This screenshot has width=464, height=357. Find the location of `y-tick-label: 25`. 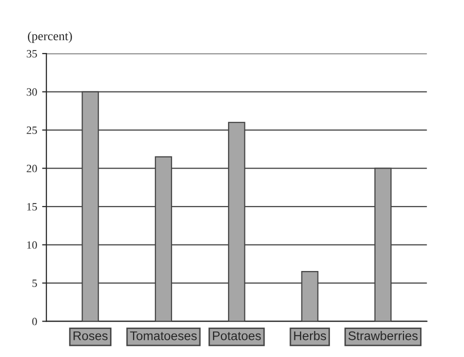

y-tick-label: 25 is located at coordinates (31, 130).